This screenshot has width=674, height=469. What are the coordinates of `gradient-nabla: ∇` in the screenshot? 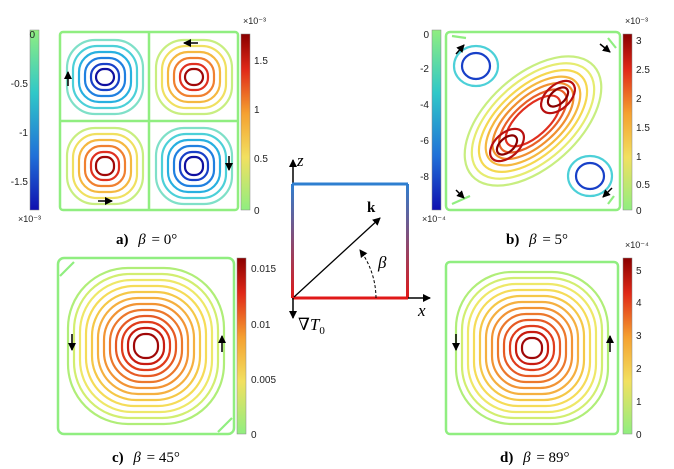 It's located at (304, 324).